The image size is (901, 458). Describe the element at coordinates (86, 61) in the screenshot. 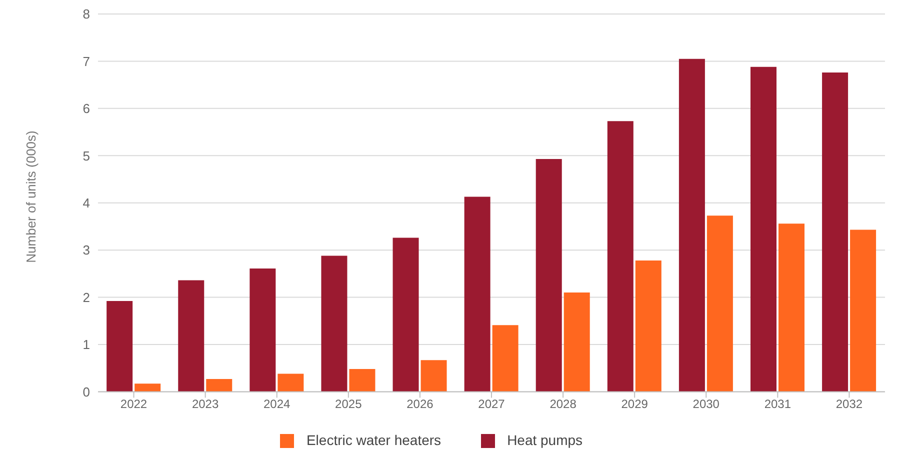

I see `y-tick-label: 7` at that location.